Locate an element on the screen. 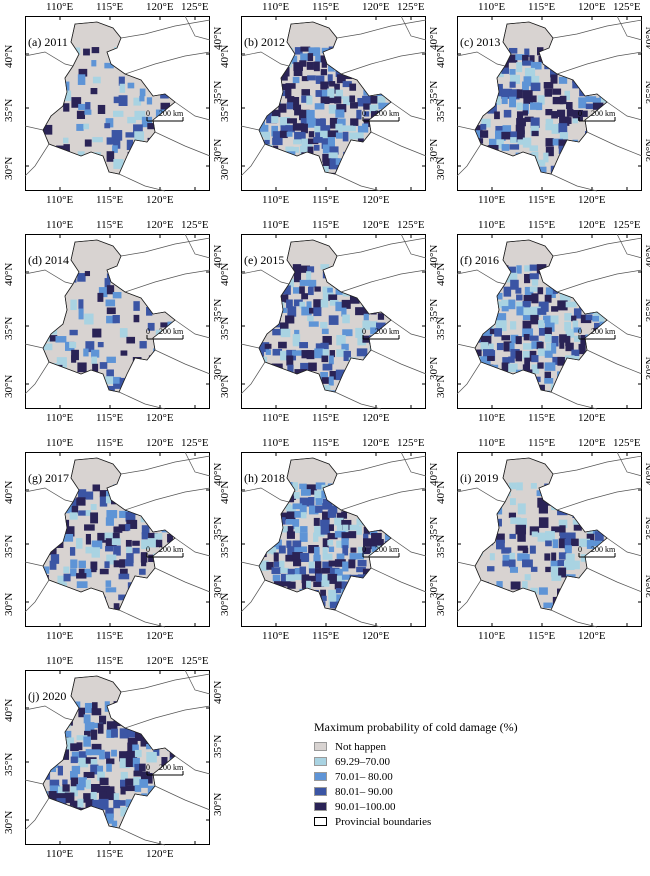 Image resolution: width=650 pixels, height=876 pixels. bottom-longitude-label: 120°E is located at coordinates (592, 200).